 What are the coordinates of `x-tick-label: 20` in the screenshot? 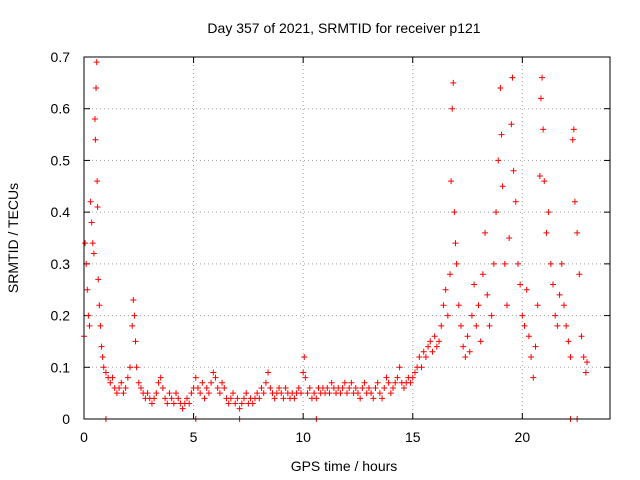 It's located at (523, 437).